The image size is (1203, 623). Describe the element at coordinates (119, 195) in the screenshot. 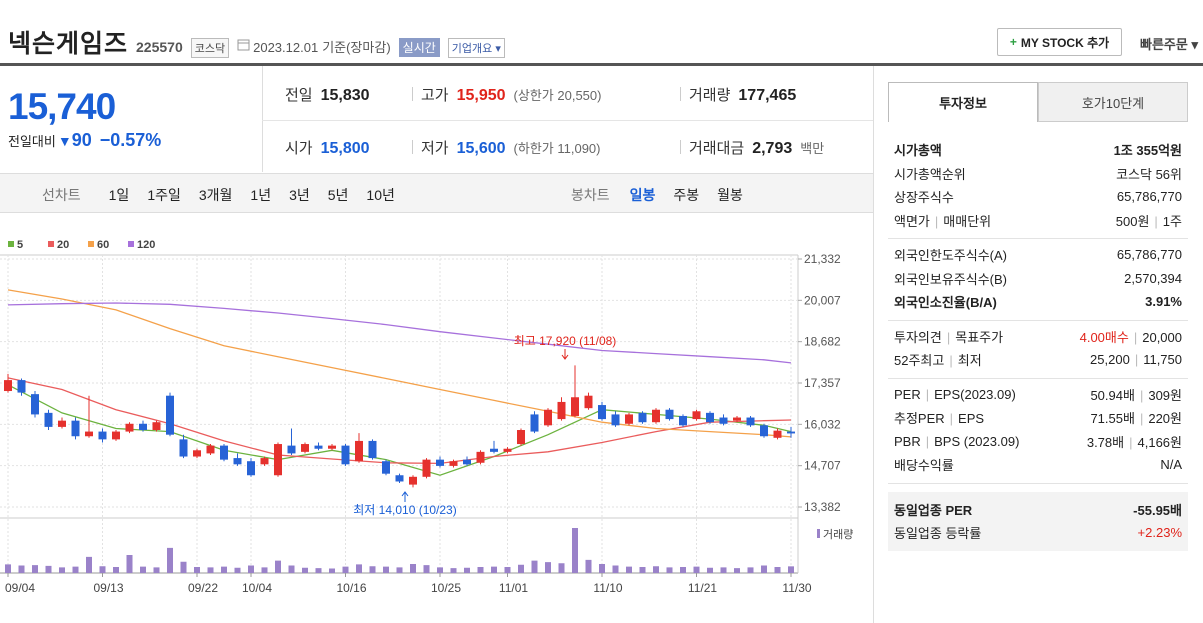

I see `period-option: 1일` at that location.